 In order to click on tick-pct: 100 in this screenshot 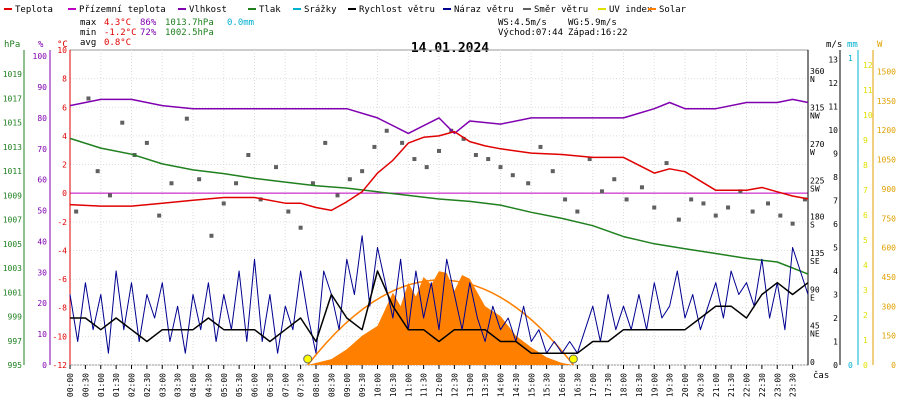, I will do `click(40, 56)`.